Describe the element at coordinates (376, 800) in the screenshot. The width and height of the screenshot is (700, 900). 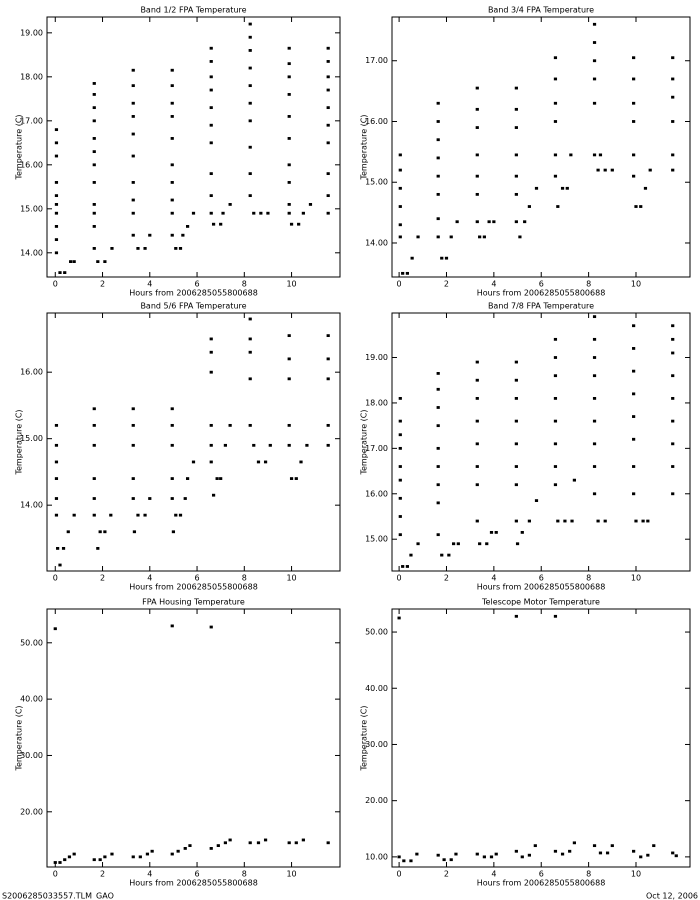
I see `y-tick-label: 20.00` at that location.